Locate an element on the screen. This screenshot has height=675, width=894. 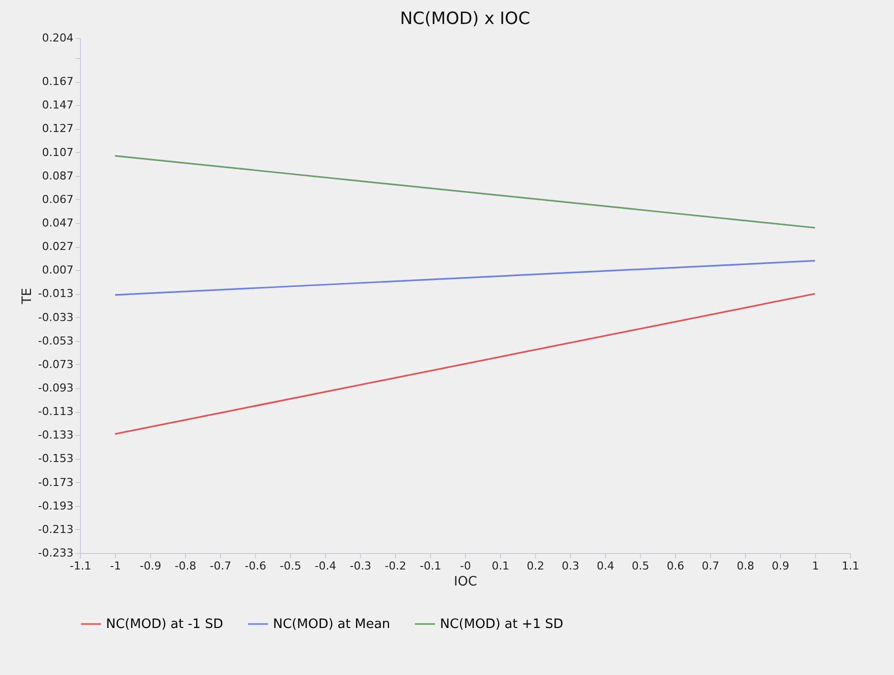
legend-label: NC(MOD) at +1 SD is located at coordinates (502, 624).